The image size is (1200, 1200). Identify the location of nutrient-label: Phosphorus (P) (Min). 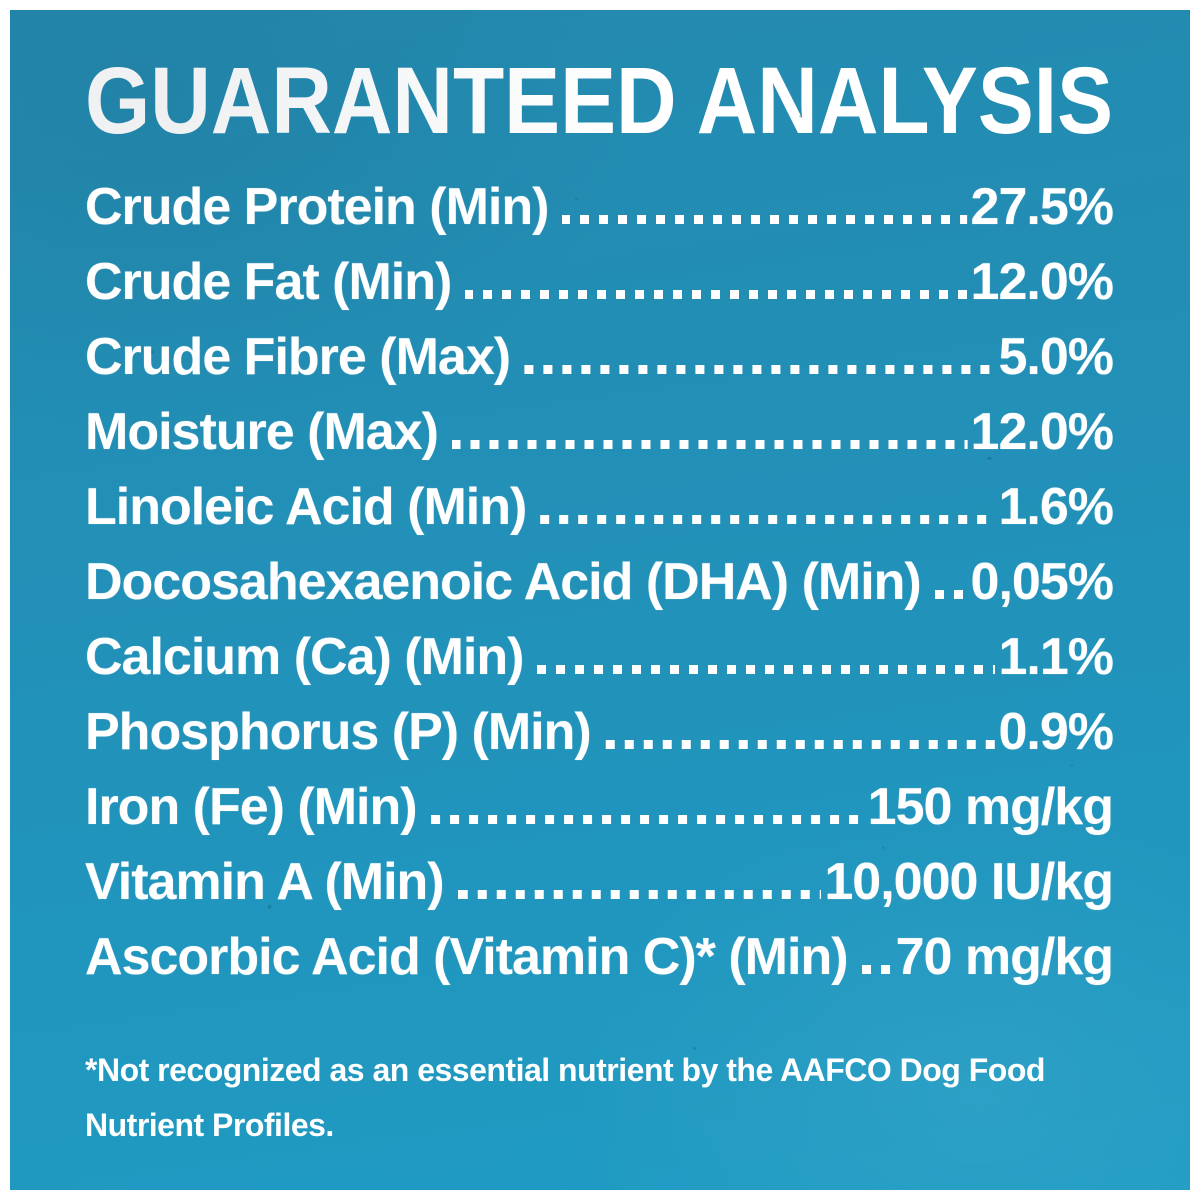
(338, 732).